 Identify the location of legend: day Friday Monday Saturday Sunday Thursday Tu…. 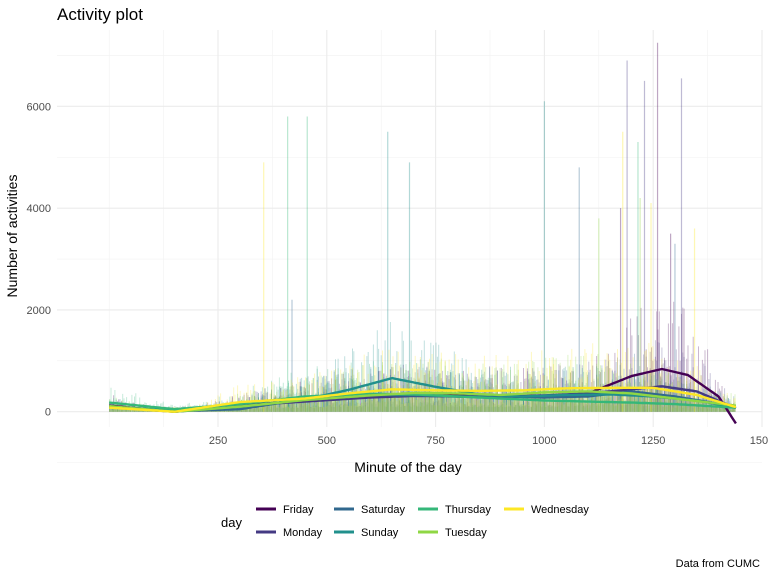
(405, 521).